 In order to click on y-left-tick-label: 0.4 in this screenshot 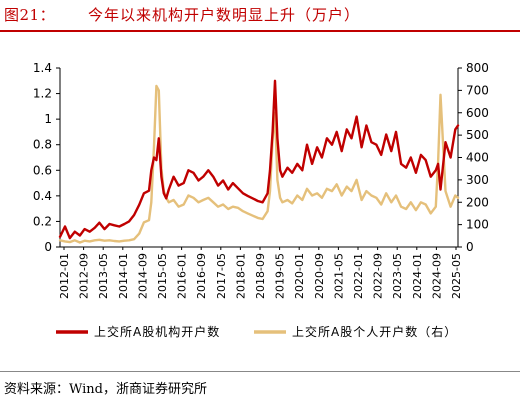, I will do `click(42, 196)`.